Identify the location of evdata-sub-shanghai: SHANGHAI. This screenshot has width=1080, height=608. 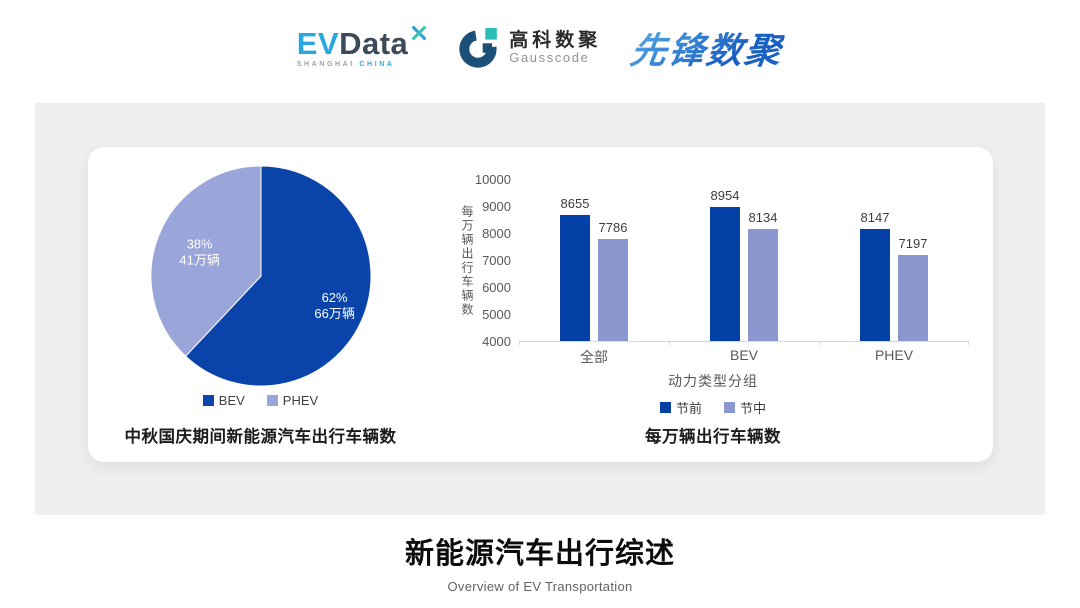
(325, 64).